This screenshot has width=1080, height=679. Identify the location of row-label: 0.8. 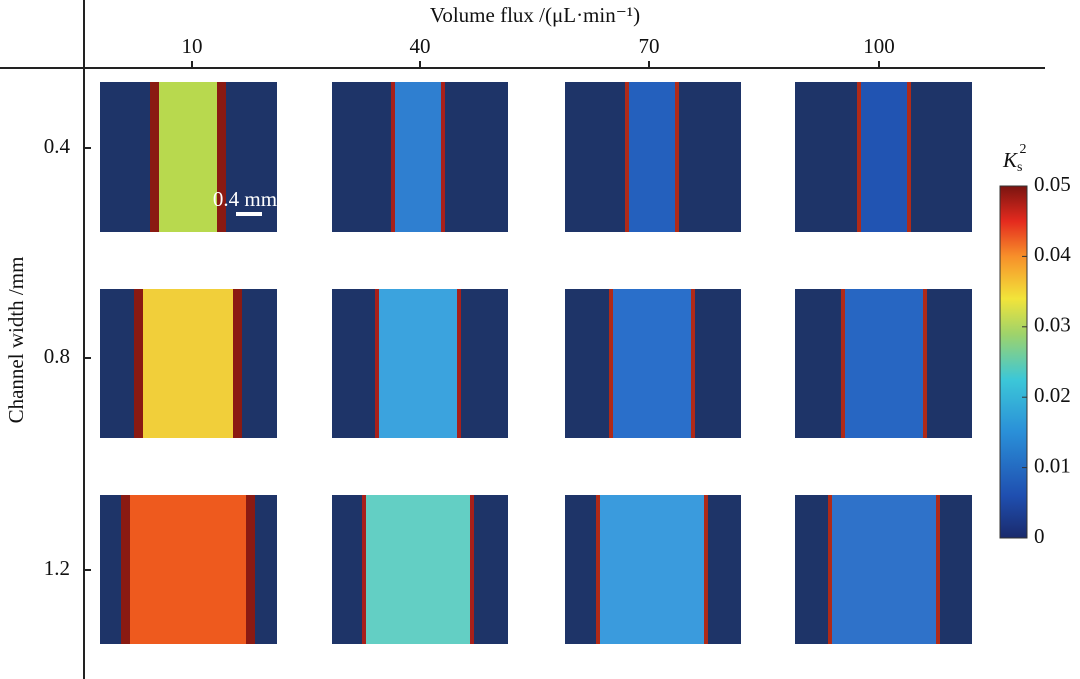
(57, 356).